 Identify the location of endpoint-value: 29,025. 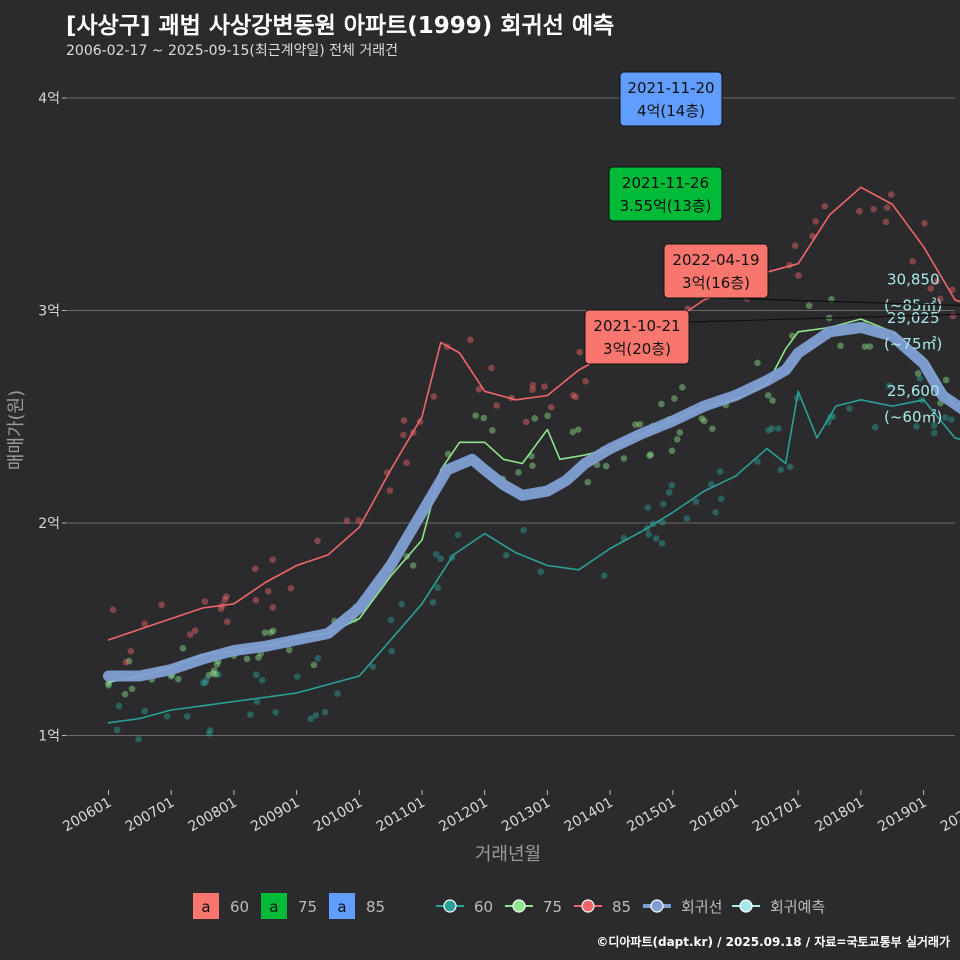
(913, 318).